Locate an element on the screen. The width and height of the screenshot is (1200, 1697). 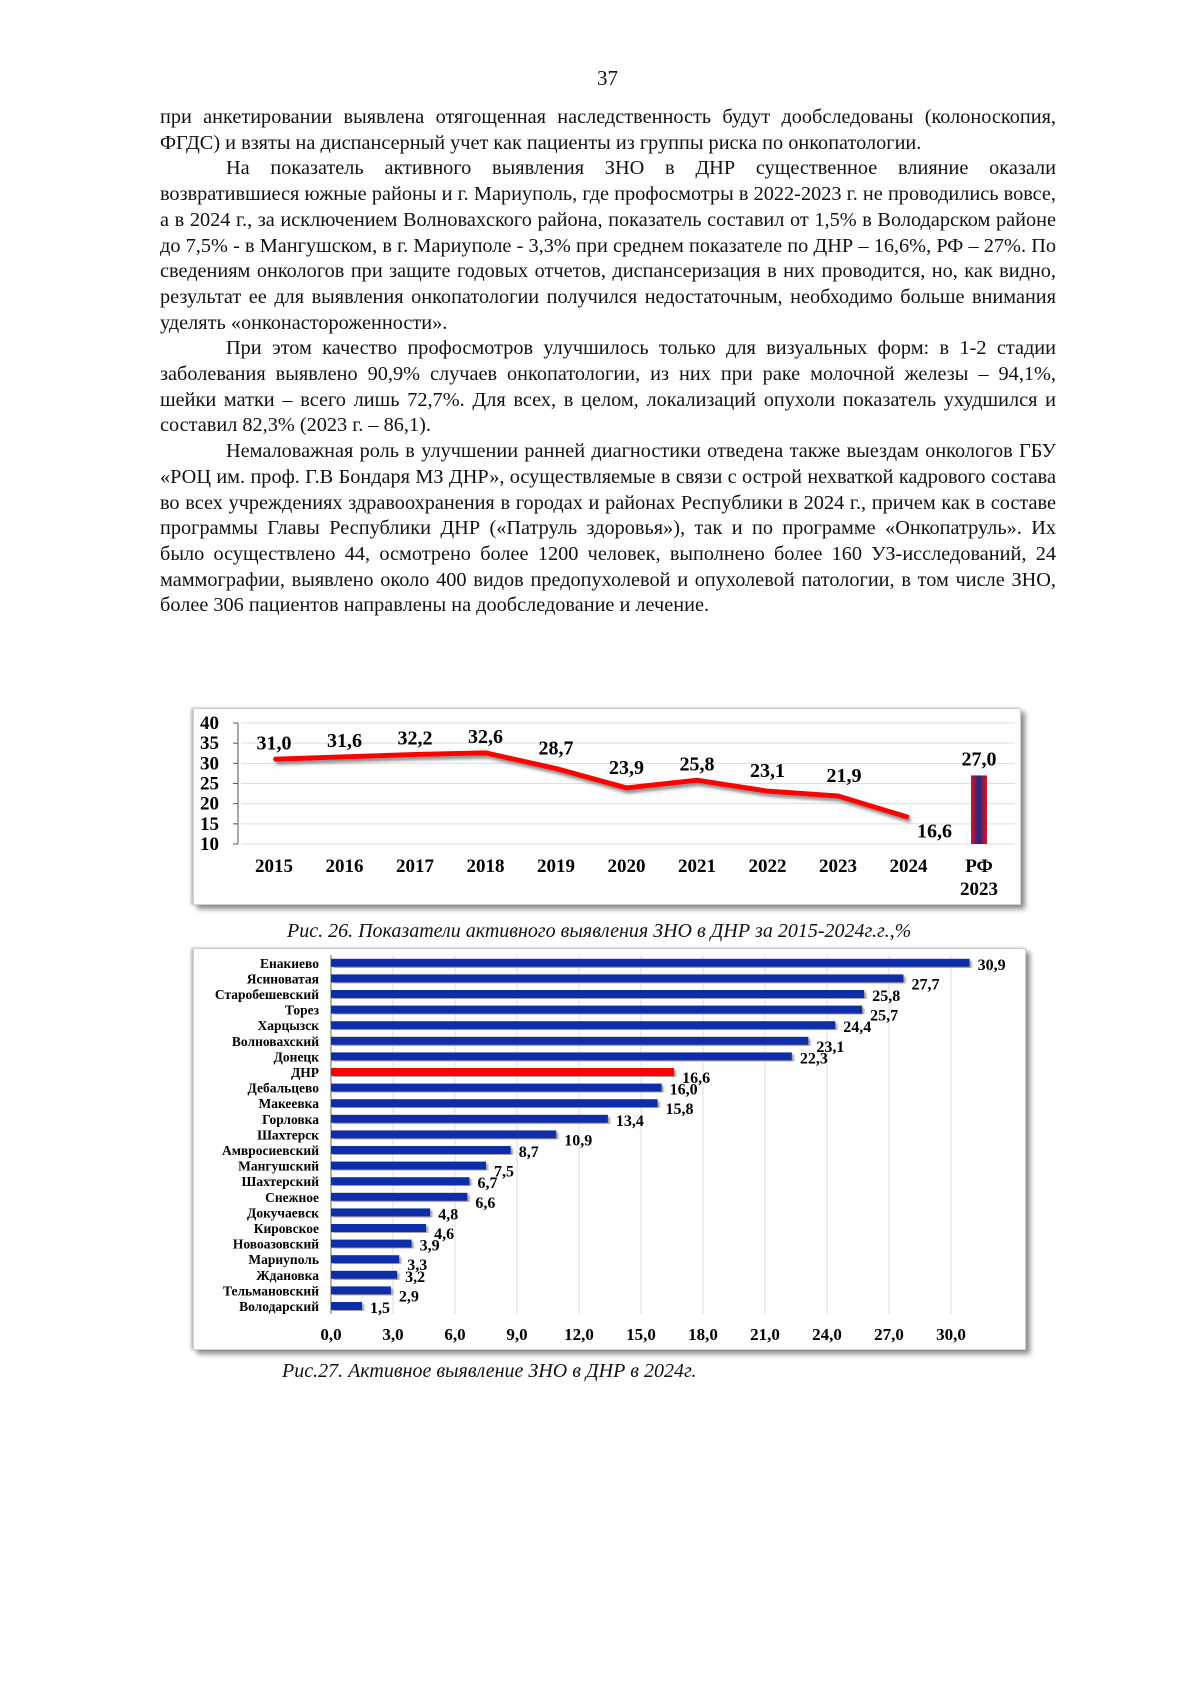
data-label: 32,2 is located at coordinates (415, 738).